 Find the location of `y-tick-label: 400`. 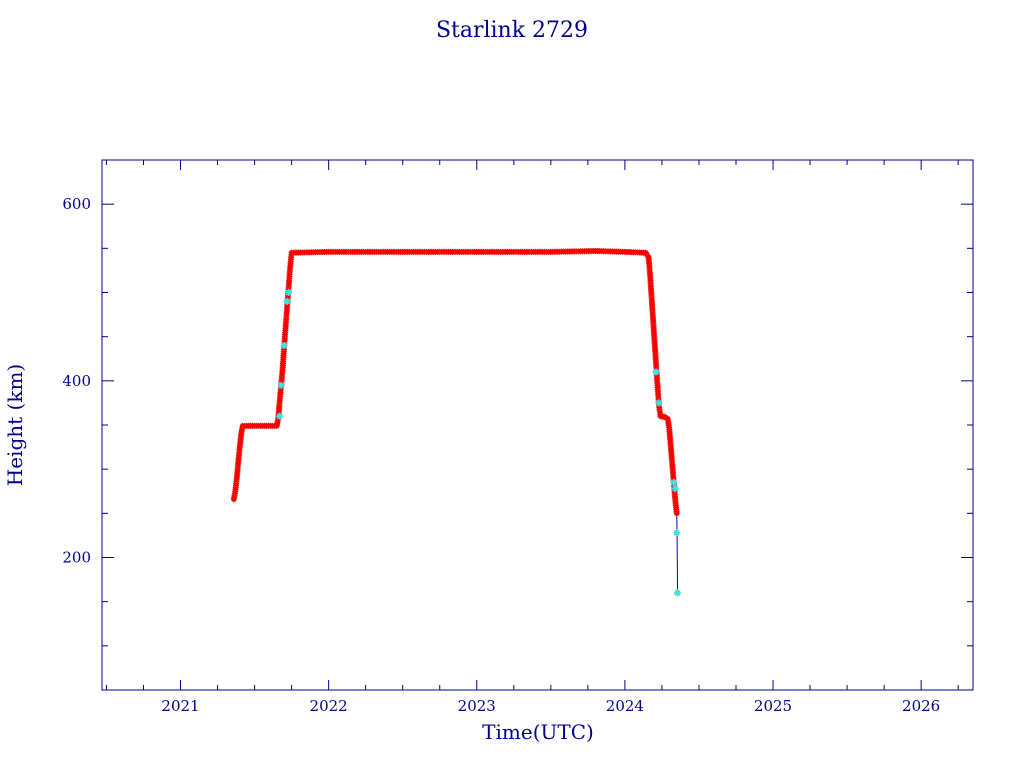

y-tick-label: 400 is located at coordinates (76, 381).